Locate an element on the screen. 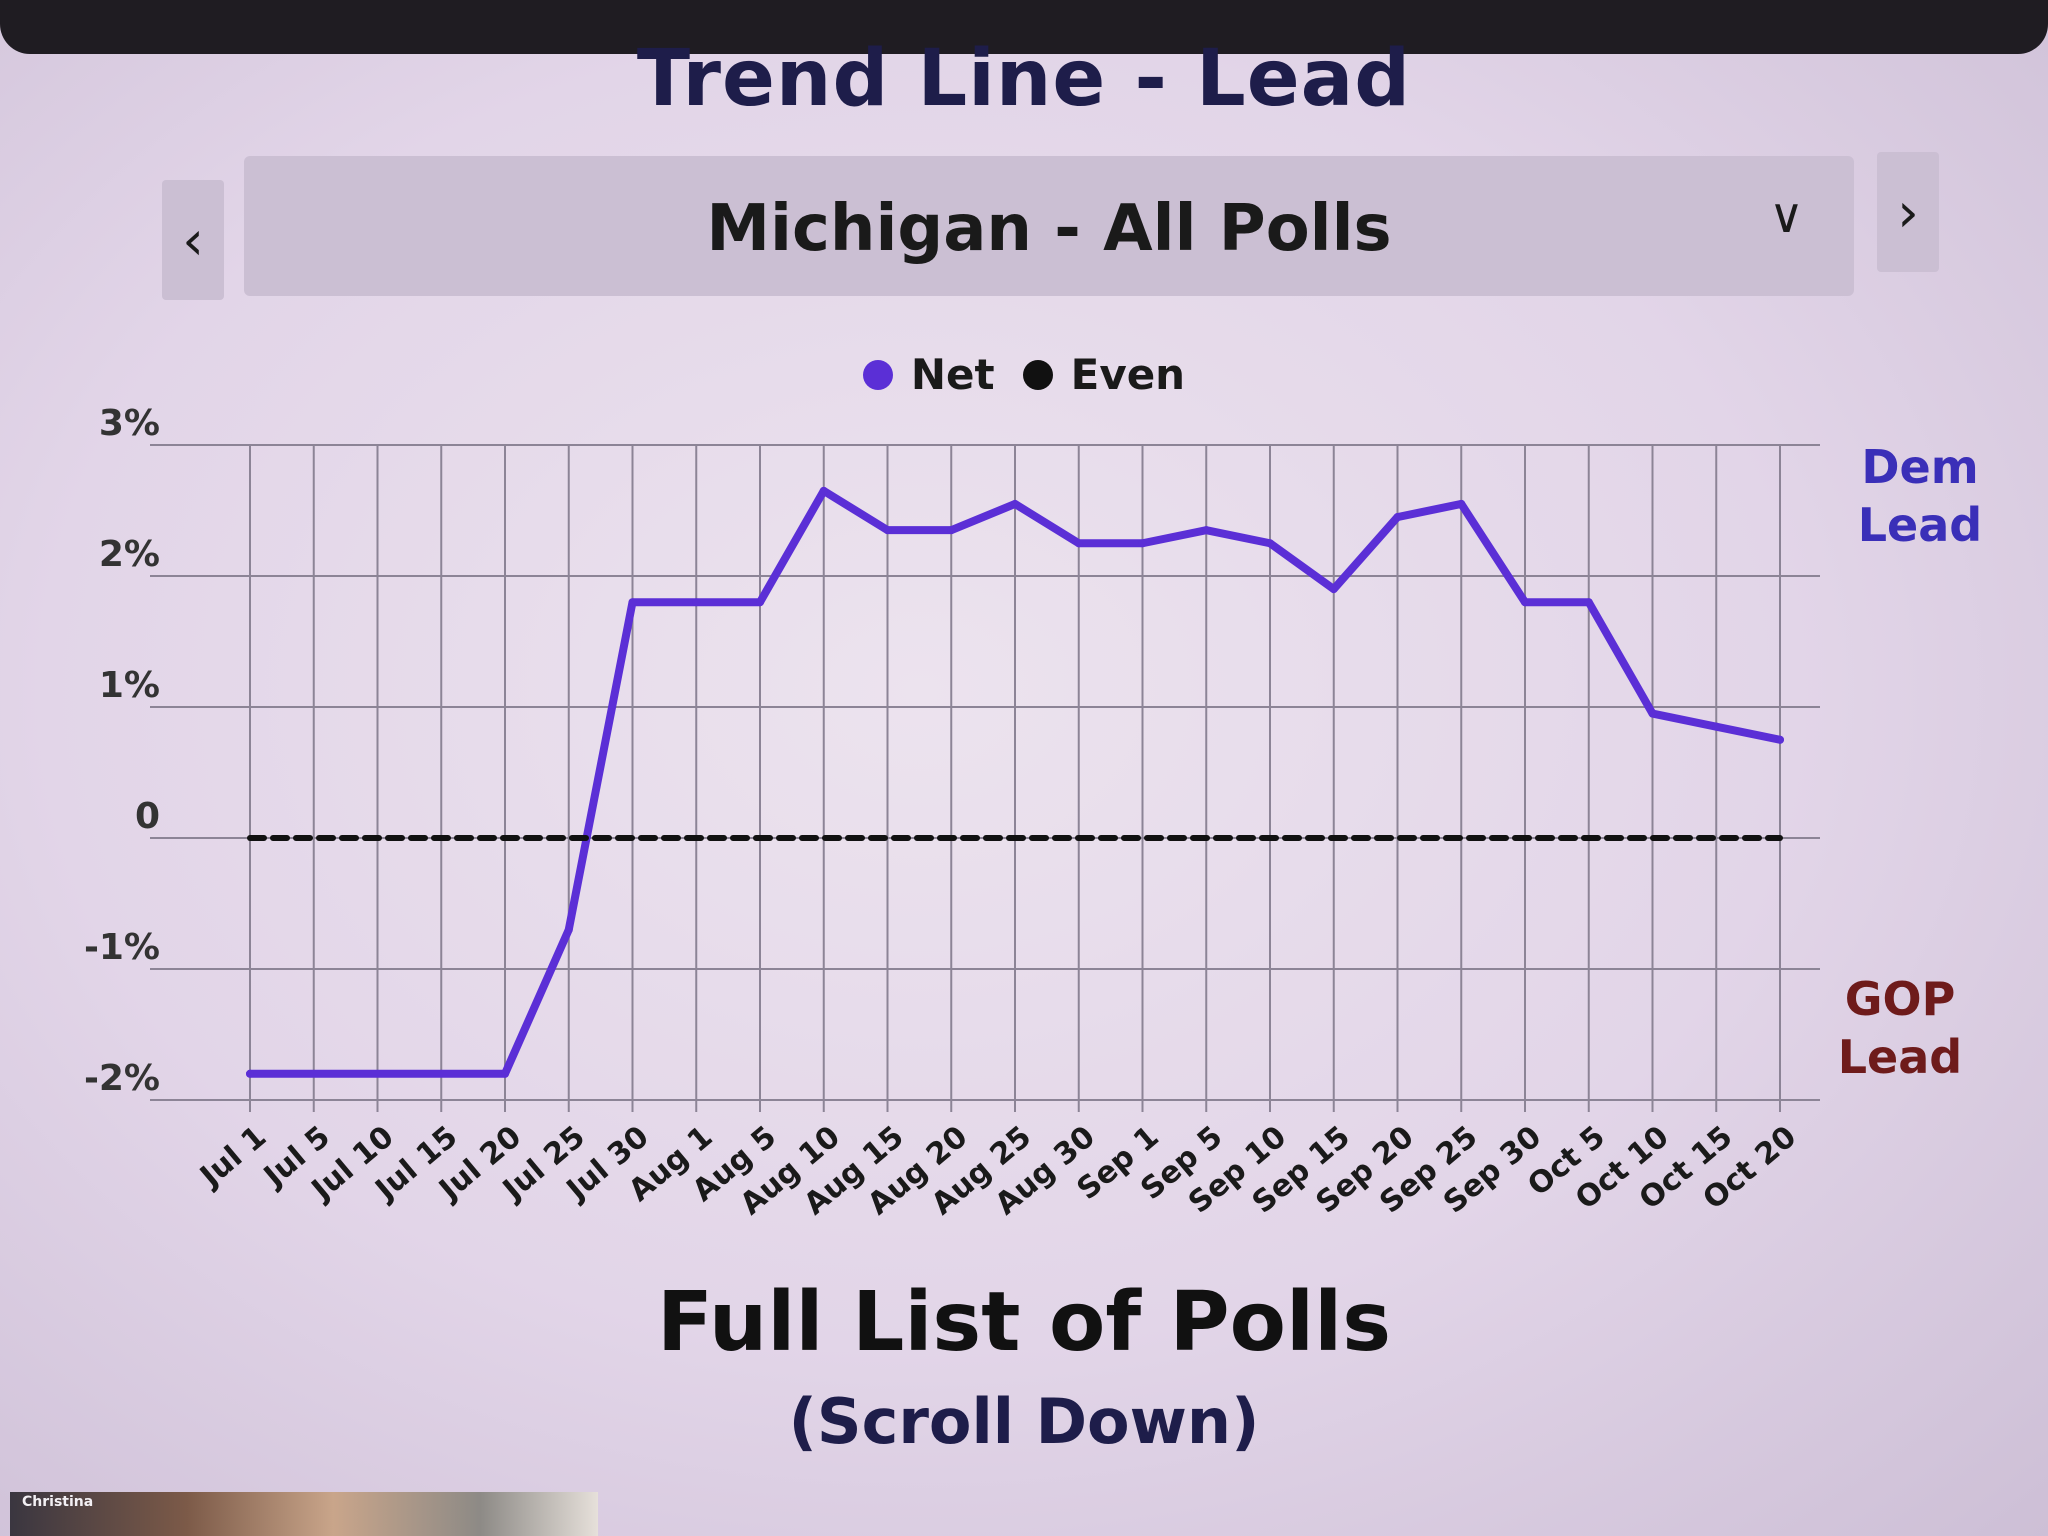 The width and height of the screenshot is (2048, 1536). gop-lead-label: GOP Lead is located at coordinates (1900, 1028).